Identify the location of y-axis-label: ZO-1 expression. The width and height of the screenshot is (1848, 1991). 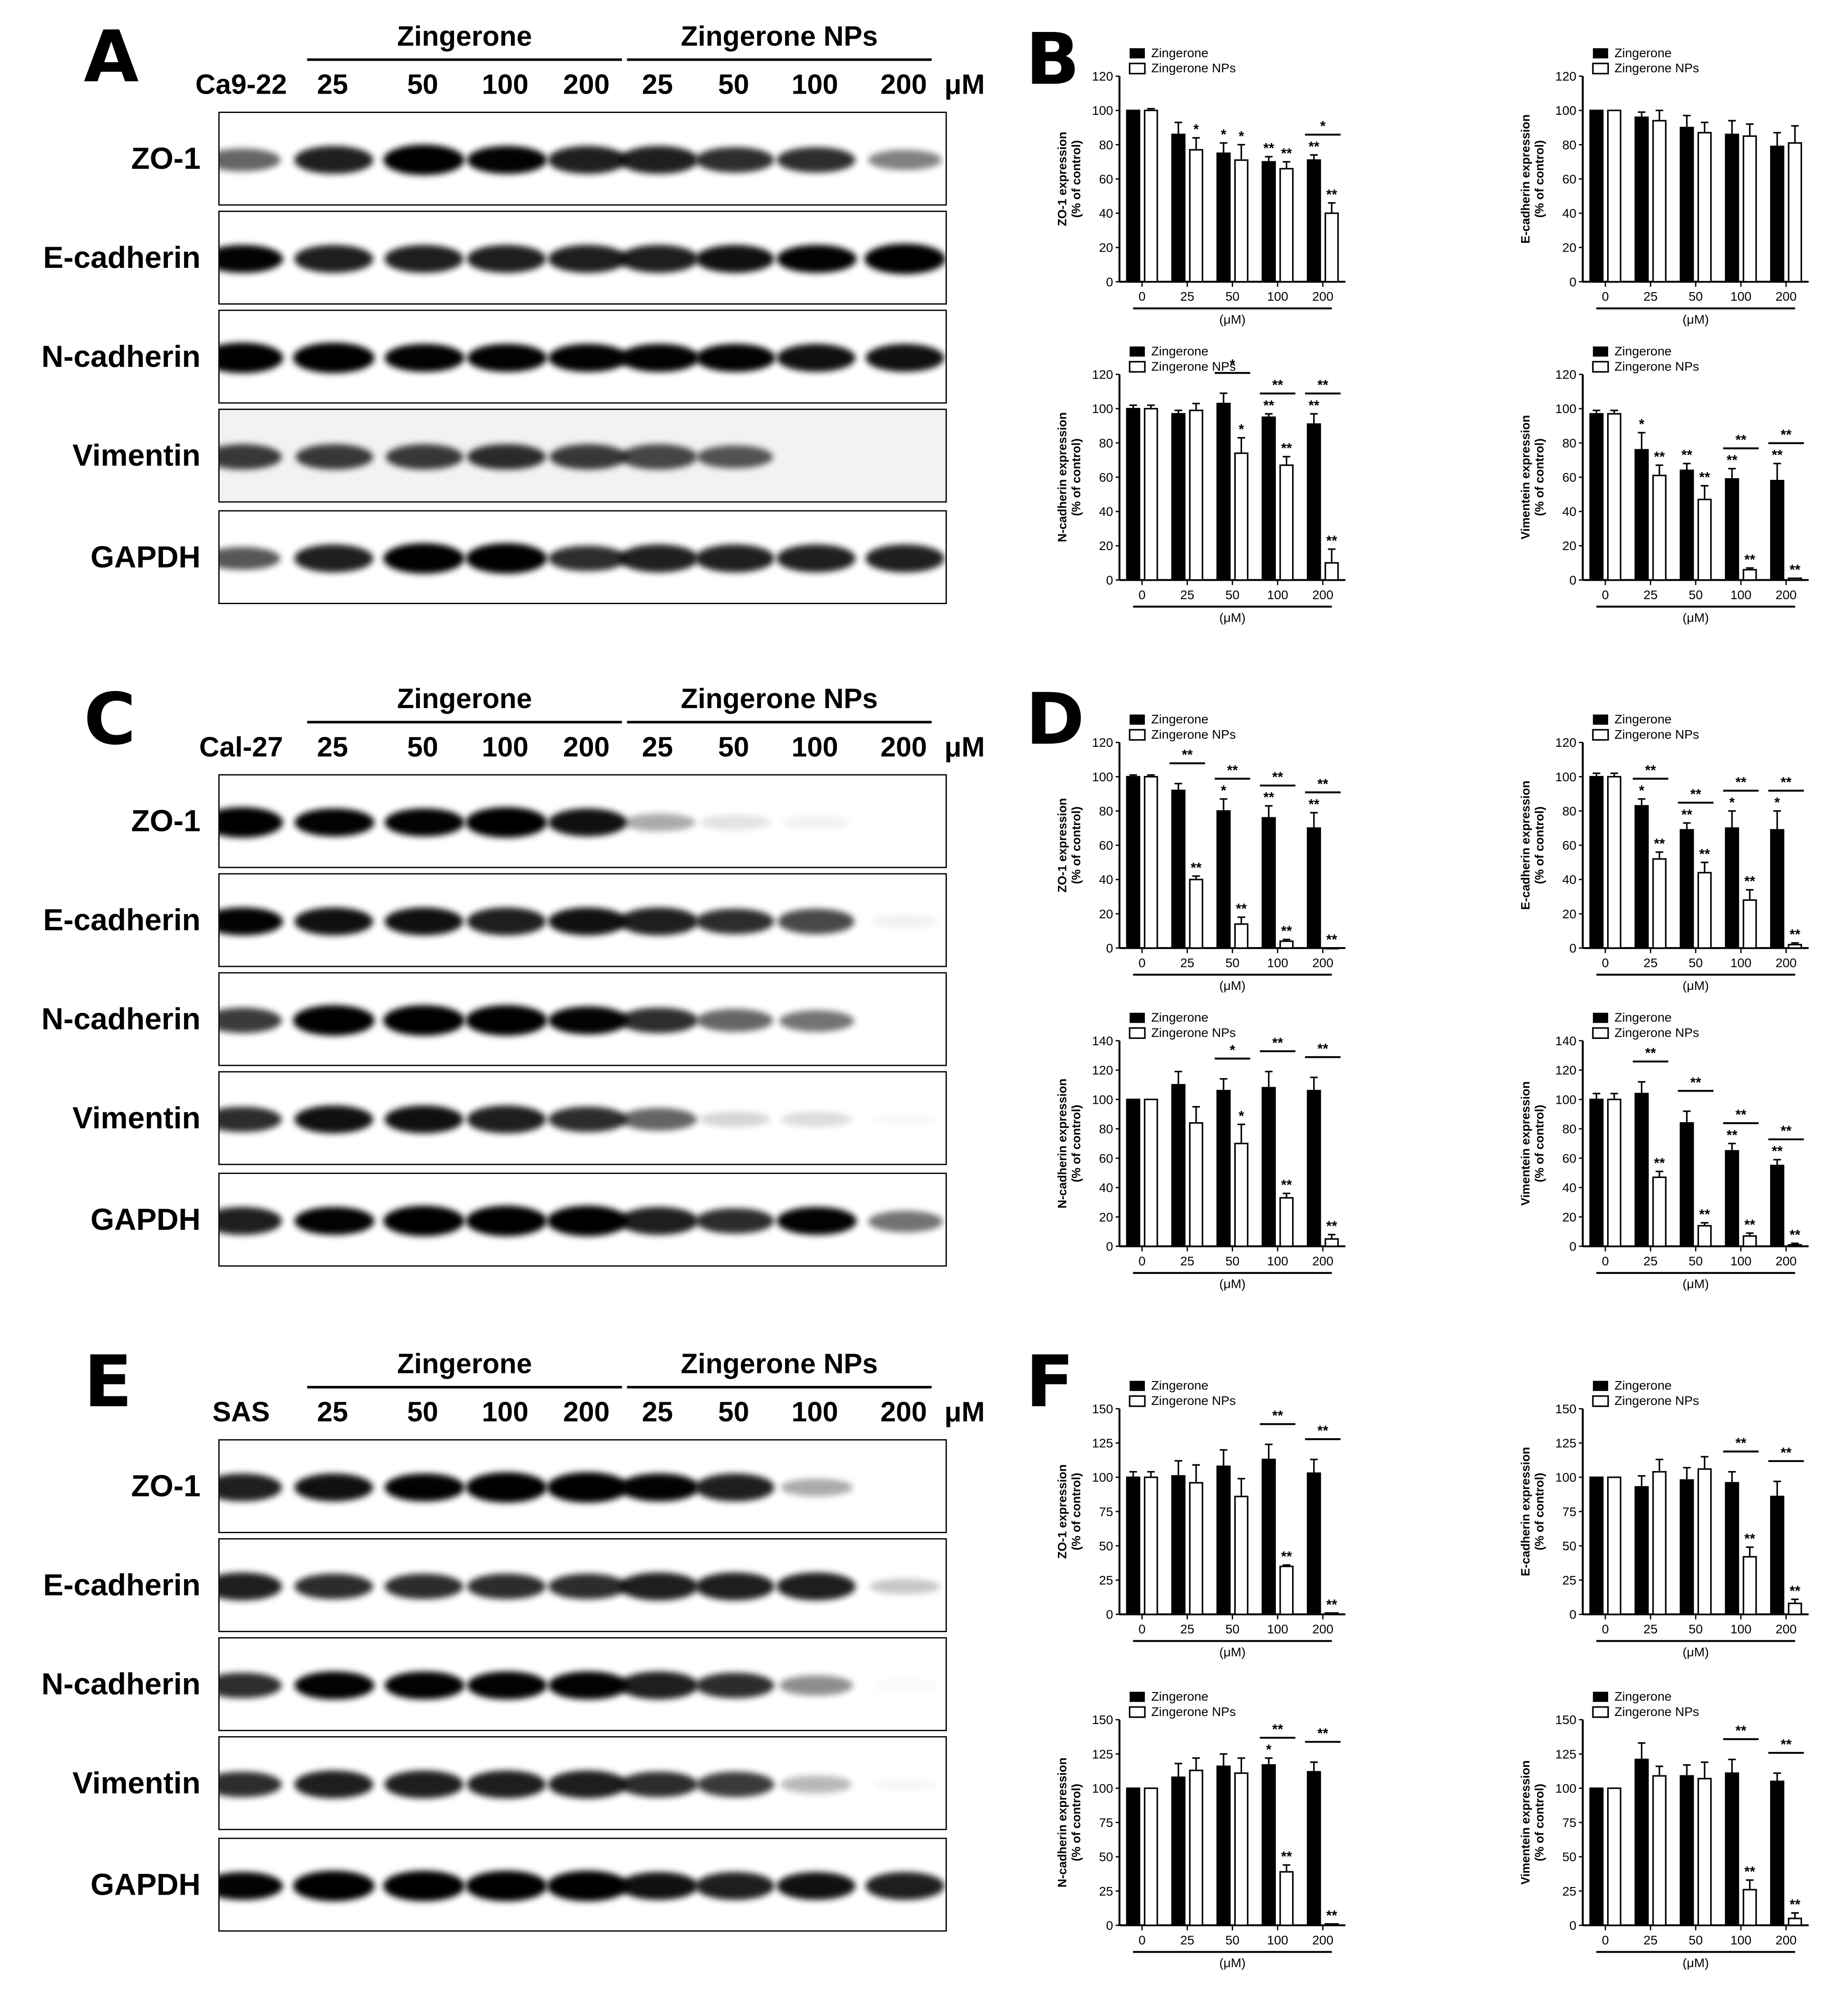
(1062, 845).